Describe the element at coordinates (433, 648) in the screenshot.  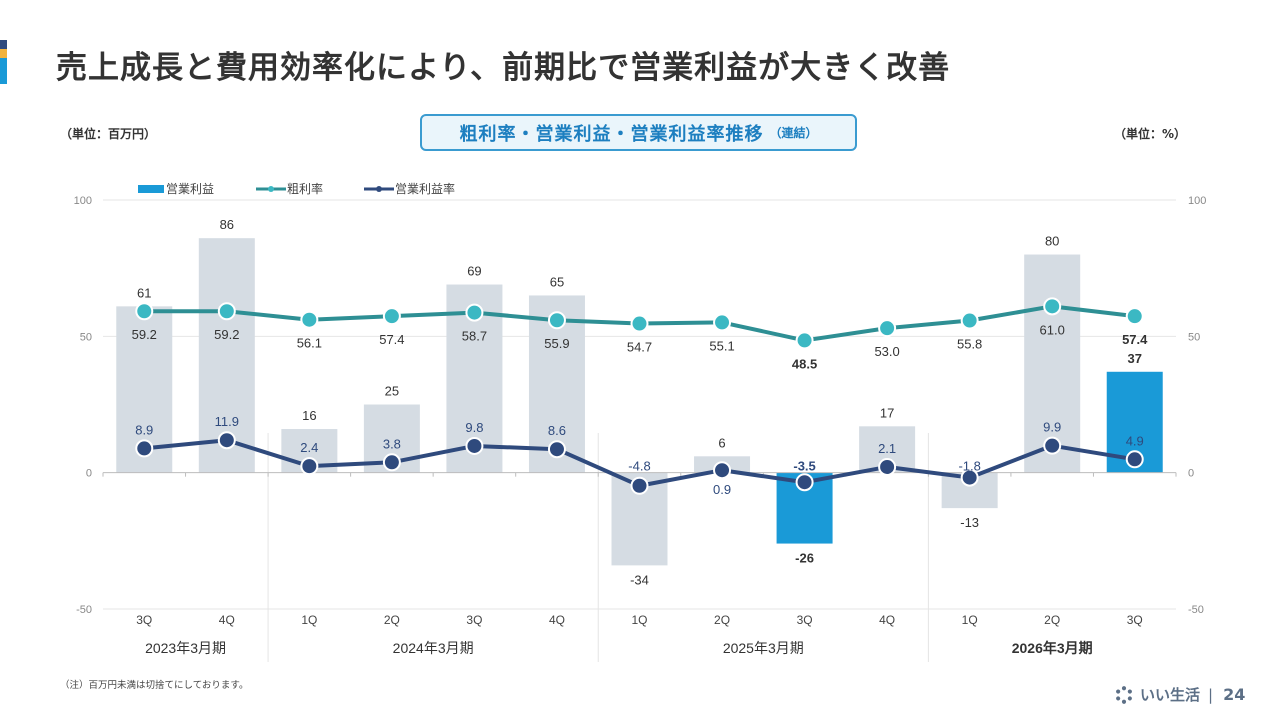
I see `x-group-label: 2024年3月期` at that location.